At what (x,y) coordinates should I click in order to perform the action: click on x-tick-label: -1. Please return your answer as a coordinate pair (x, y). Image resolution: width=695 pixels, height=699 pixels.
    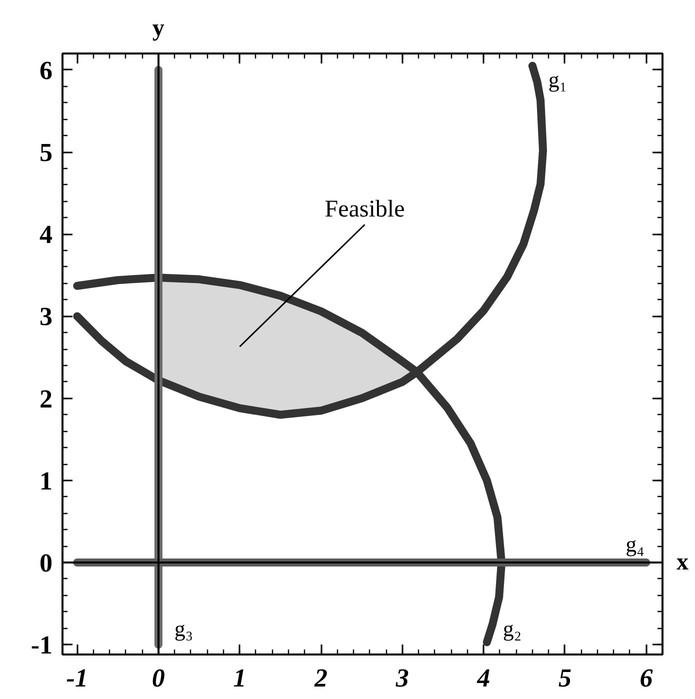
    Looking at the image, I should click on (77, 678).